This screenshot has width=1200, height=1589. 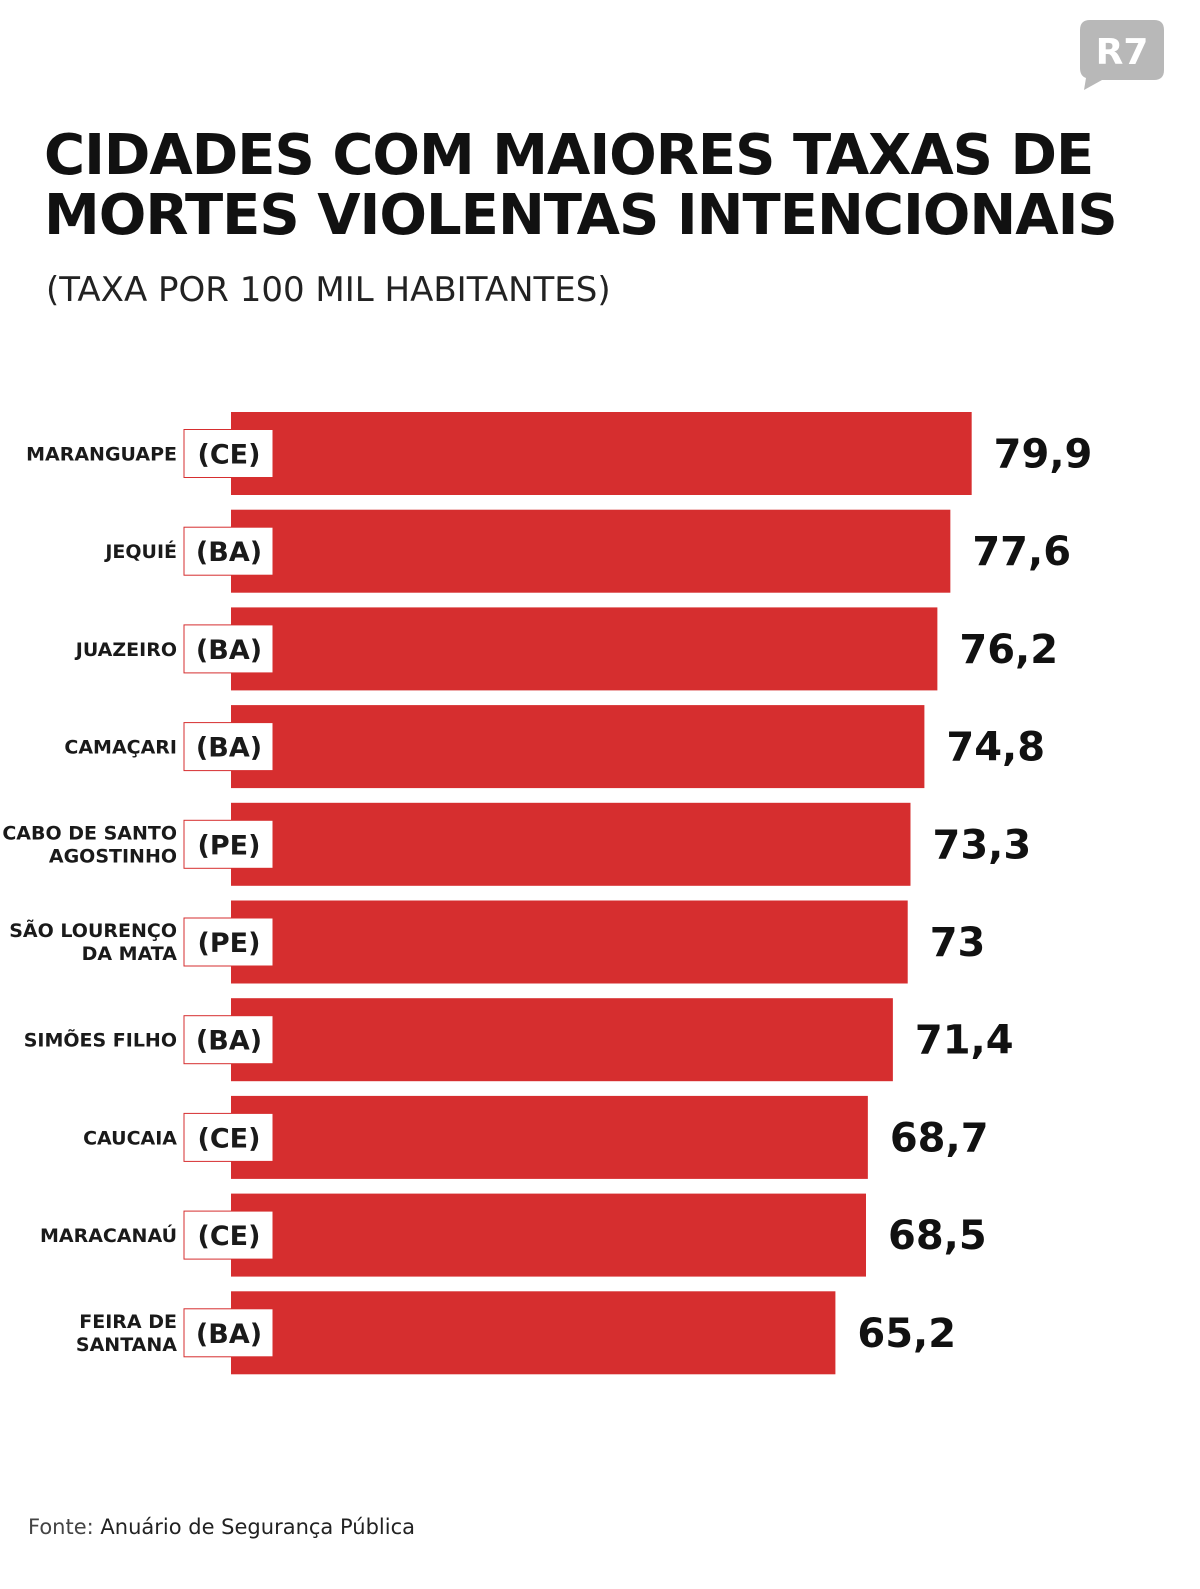 I want to click on r7-logo: R7, so click(x=1122, y=55).